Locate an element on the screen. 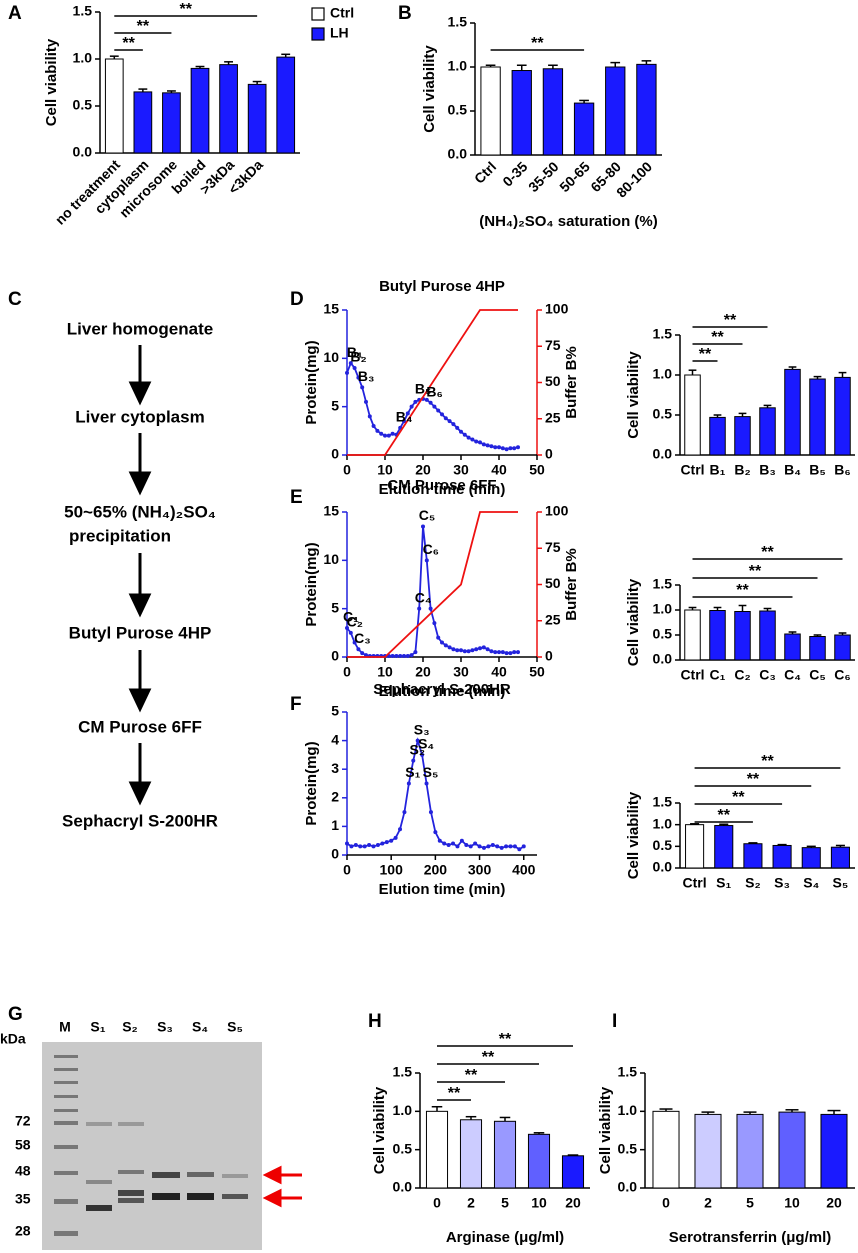 Image resolution: width=858 pixels, height=1253 pixels. point-label: B₄ is located at coordinates (404, 417).